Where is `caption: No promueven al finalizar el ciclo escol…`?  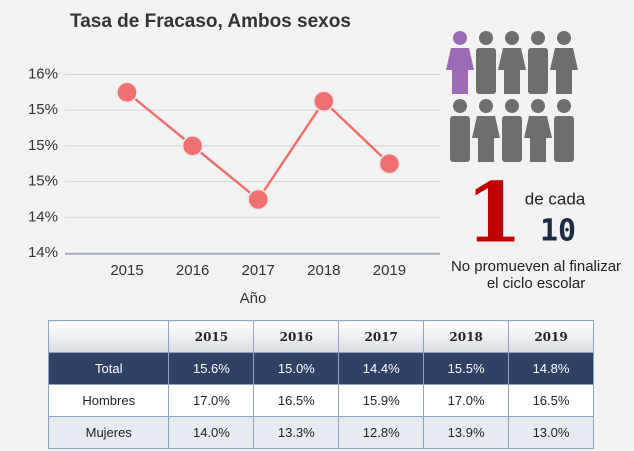 caption: No promueven al finalizar el ciclo escol… is located at coordinates (536, 275).